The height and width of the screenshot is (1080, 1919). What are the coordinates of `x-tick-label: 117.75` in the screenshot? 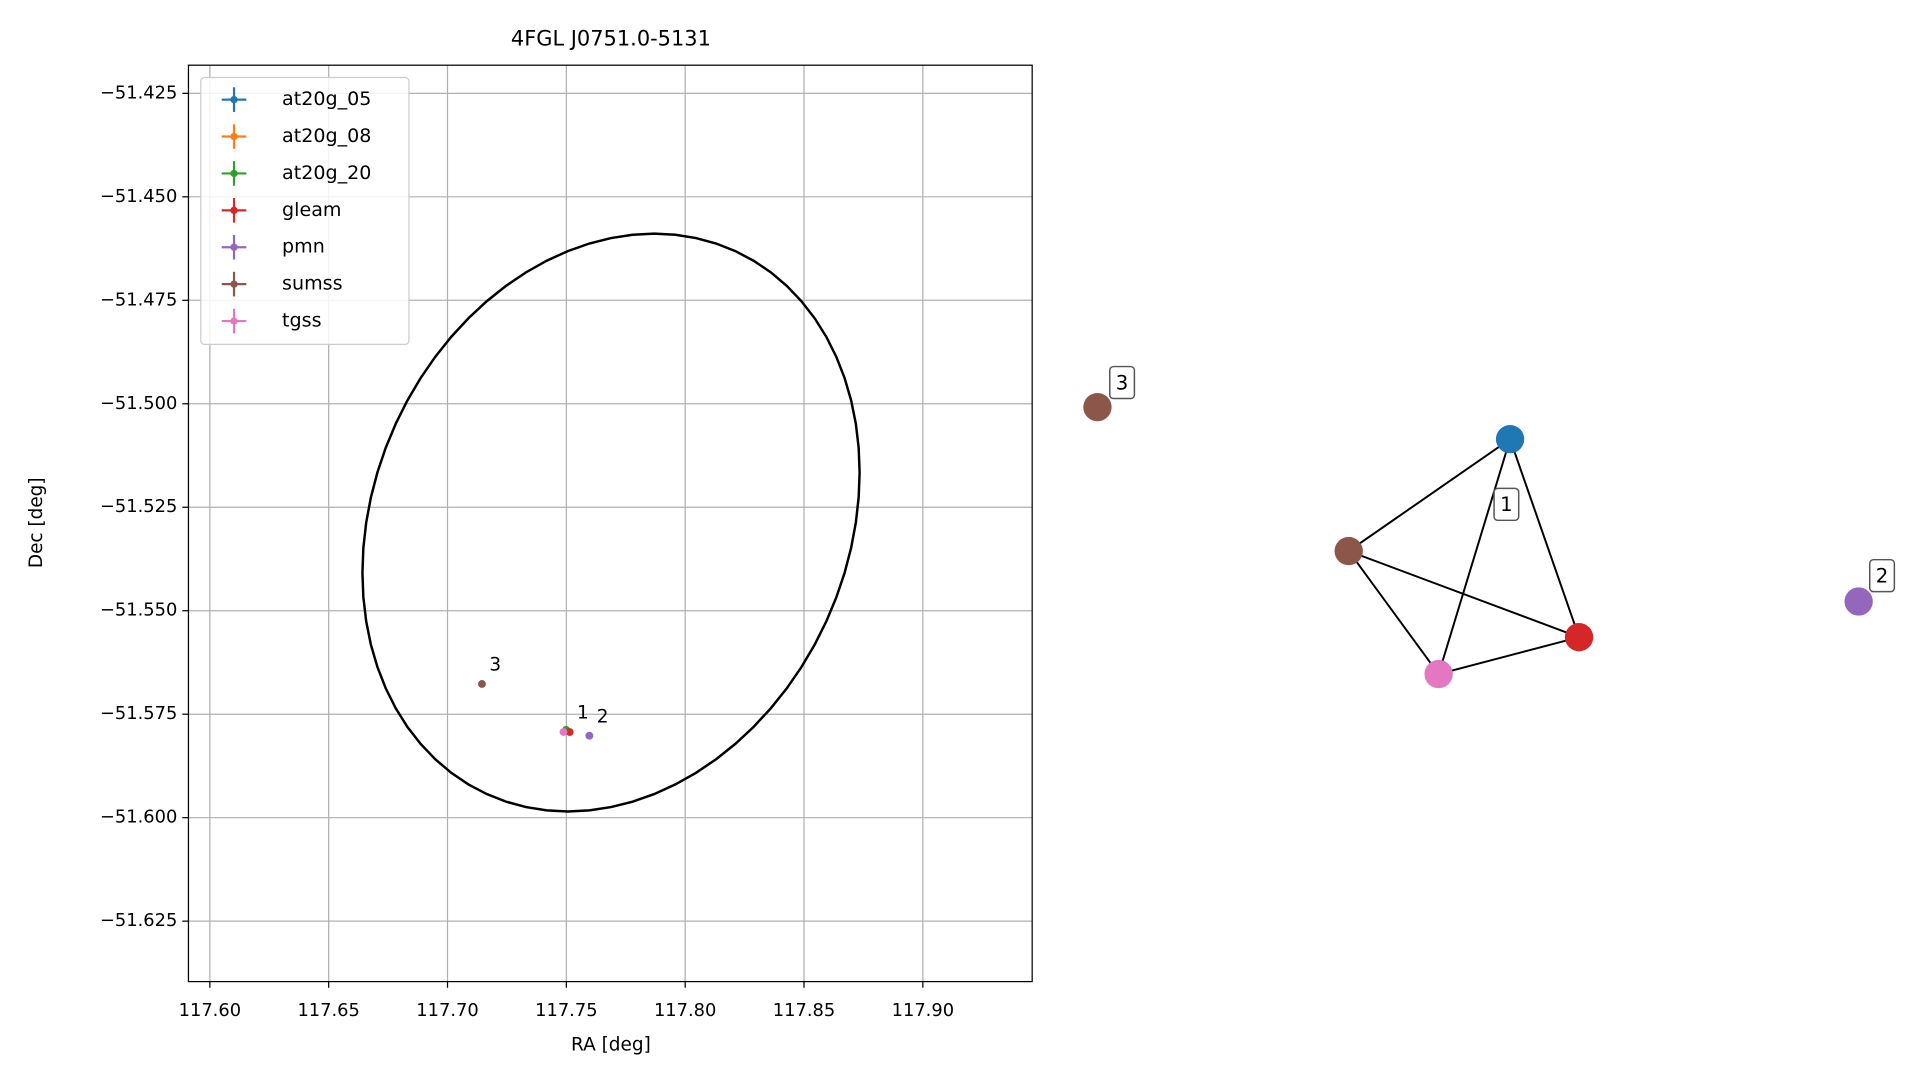 It's located at (566, 1010).